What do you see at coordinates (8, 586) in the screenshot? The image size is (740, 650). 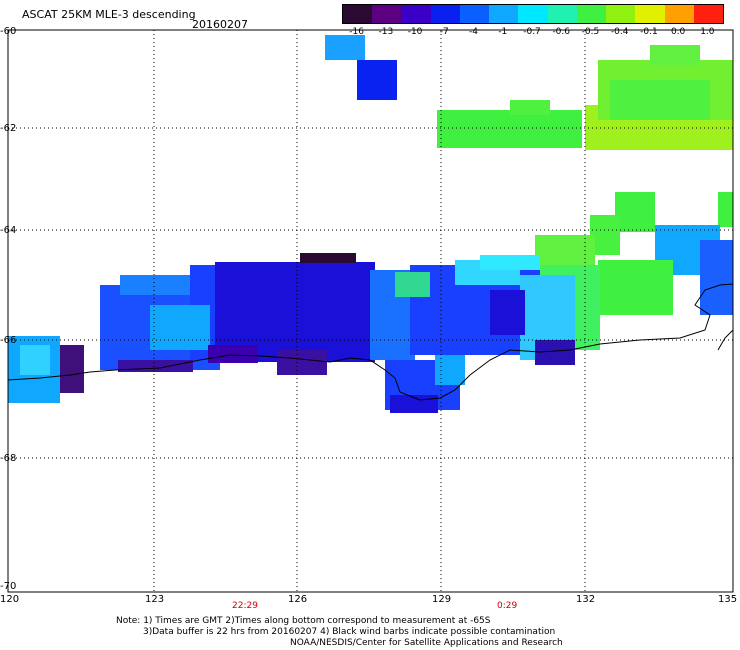 I see `lat-label: -70` at bounding box center [8, 586].